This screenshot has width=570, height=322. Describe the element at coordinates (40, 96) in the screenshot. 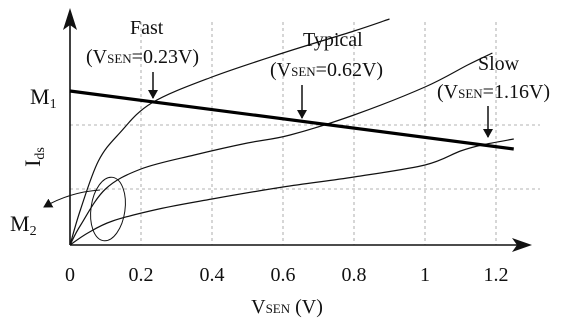

I see `m1-label-main: M` at that location.